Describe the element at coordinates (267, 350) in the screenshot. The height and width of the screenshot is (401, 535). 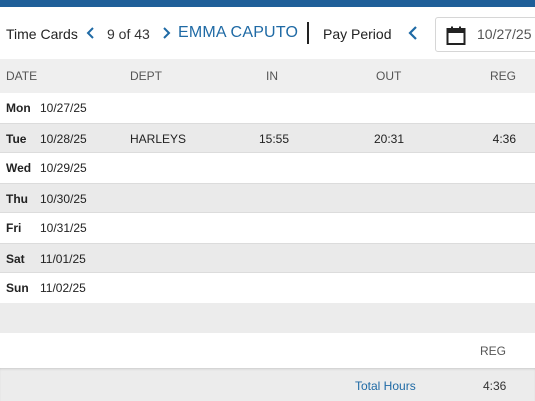
I see `summary-header: REG` at that location.